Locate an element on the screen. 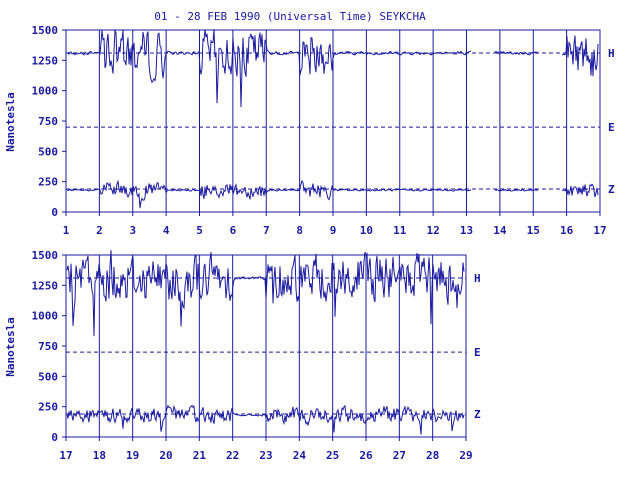 The width and height of the screenshot is (640, 480). x-tick-label: 9 is located at coordinates (333, 230).